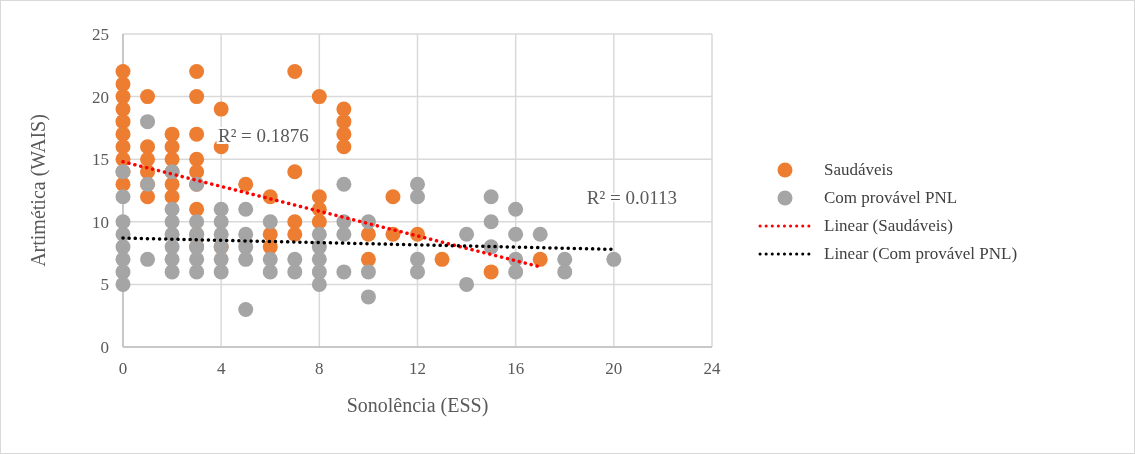 The height and width of the screenshot is (454, 1135). I want to click on x-tick-label: 4, so click(221, 368).